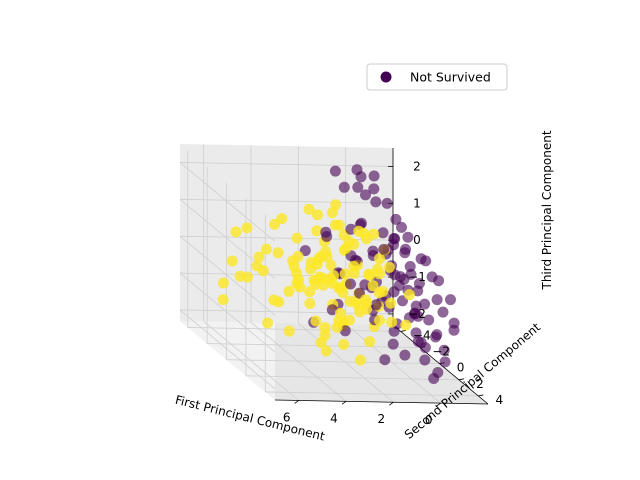 This screenshot has width=640, height=480. I want to click on z-axis-label: Third Principal Component, so click(547, 210).